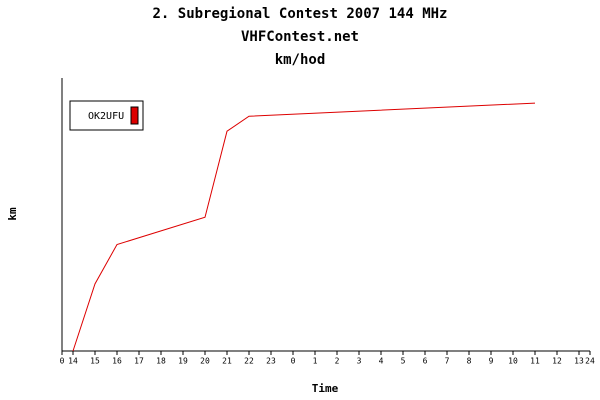 The height and width of the screenshot is (400, 600). What do you see at coordinates (425, 361) in the screenshot?
I see `x-tick-label: 6` at bounding box center [425, 361].